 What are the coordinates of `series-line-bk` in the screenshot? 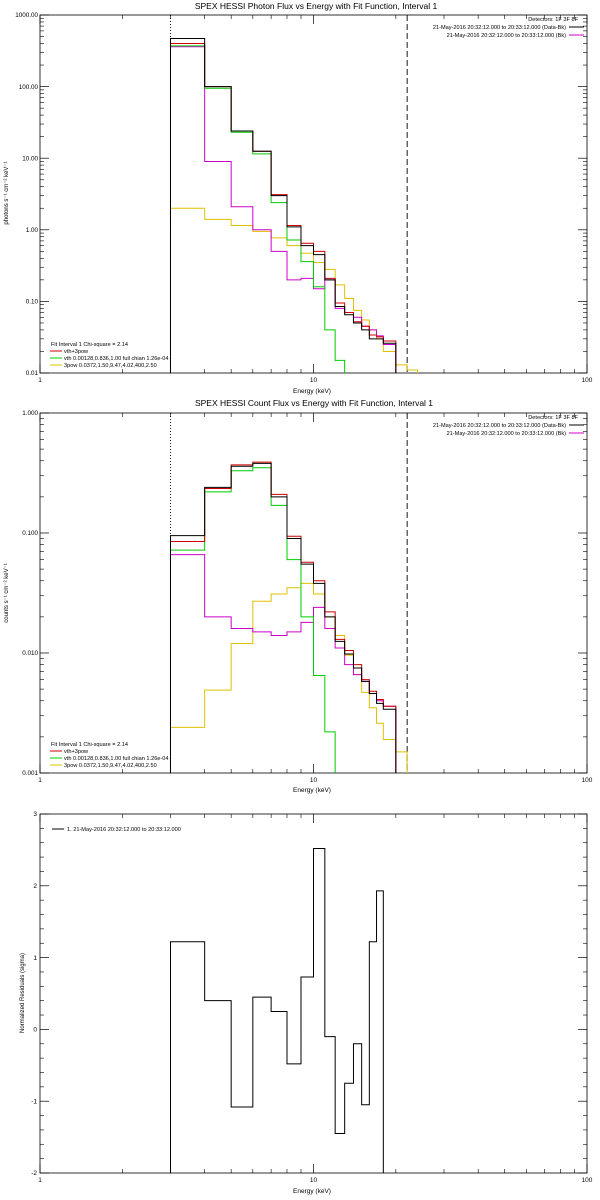 It's located at (283, 209).